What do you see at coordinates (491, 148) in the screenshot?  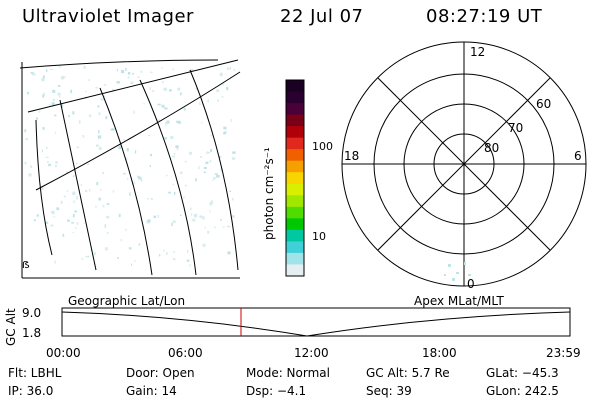 I see `lat-label-80: 80` at bounding box center [491, 148].